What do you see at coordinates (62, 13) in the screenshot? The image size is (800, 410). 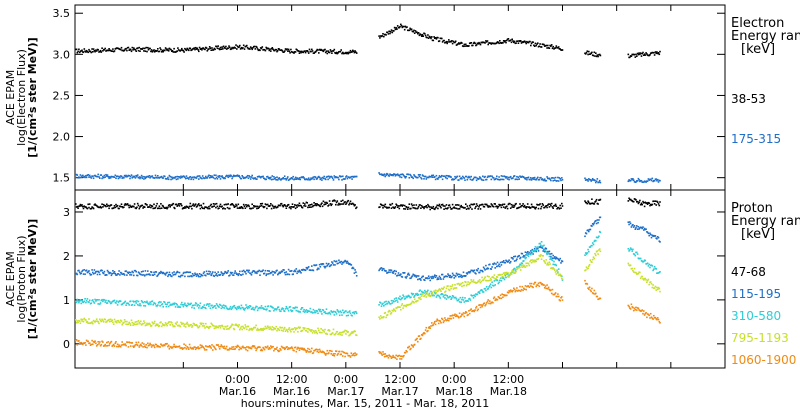 I see `y-tick-label: 3.5` at bounding box center [62, 13].